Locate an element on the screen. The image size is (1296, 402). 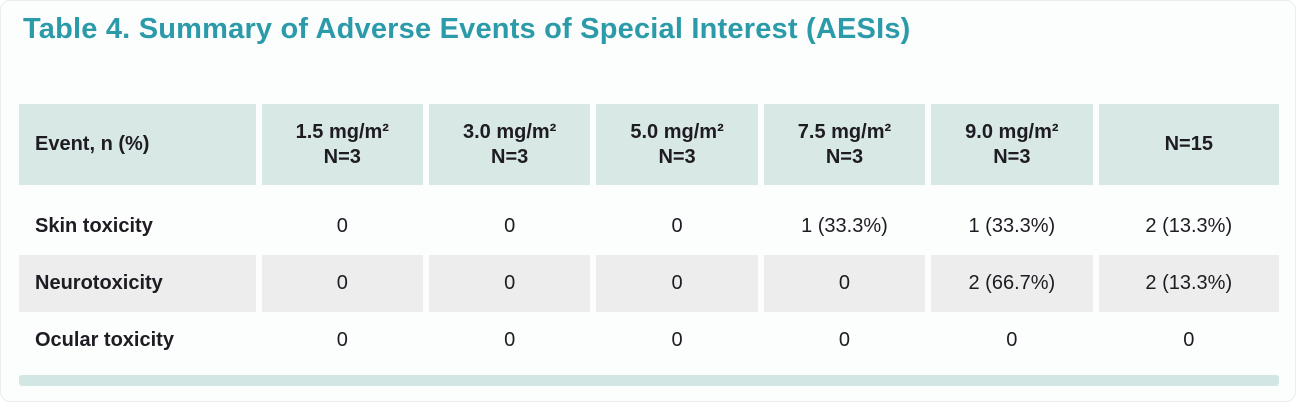
row-label: Skin toxicity is located at coordinates (94, 226).